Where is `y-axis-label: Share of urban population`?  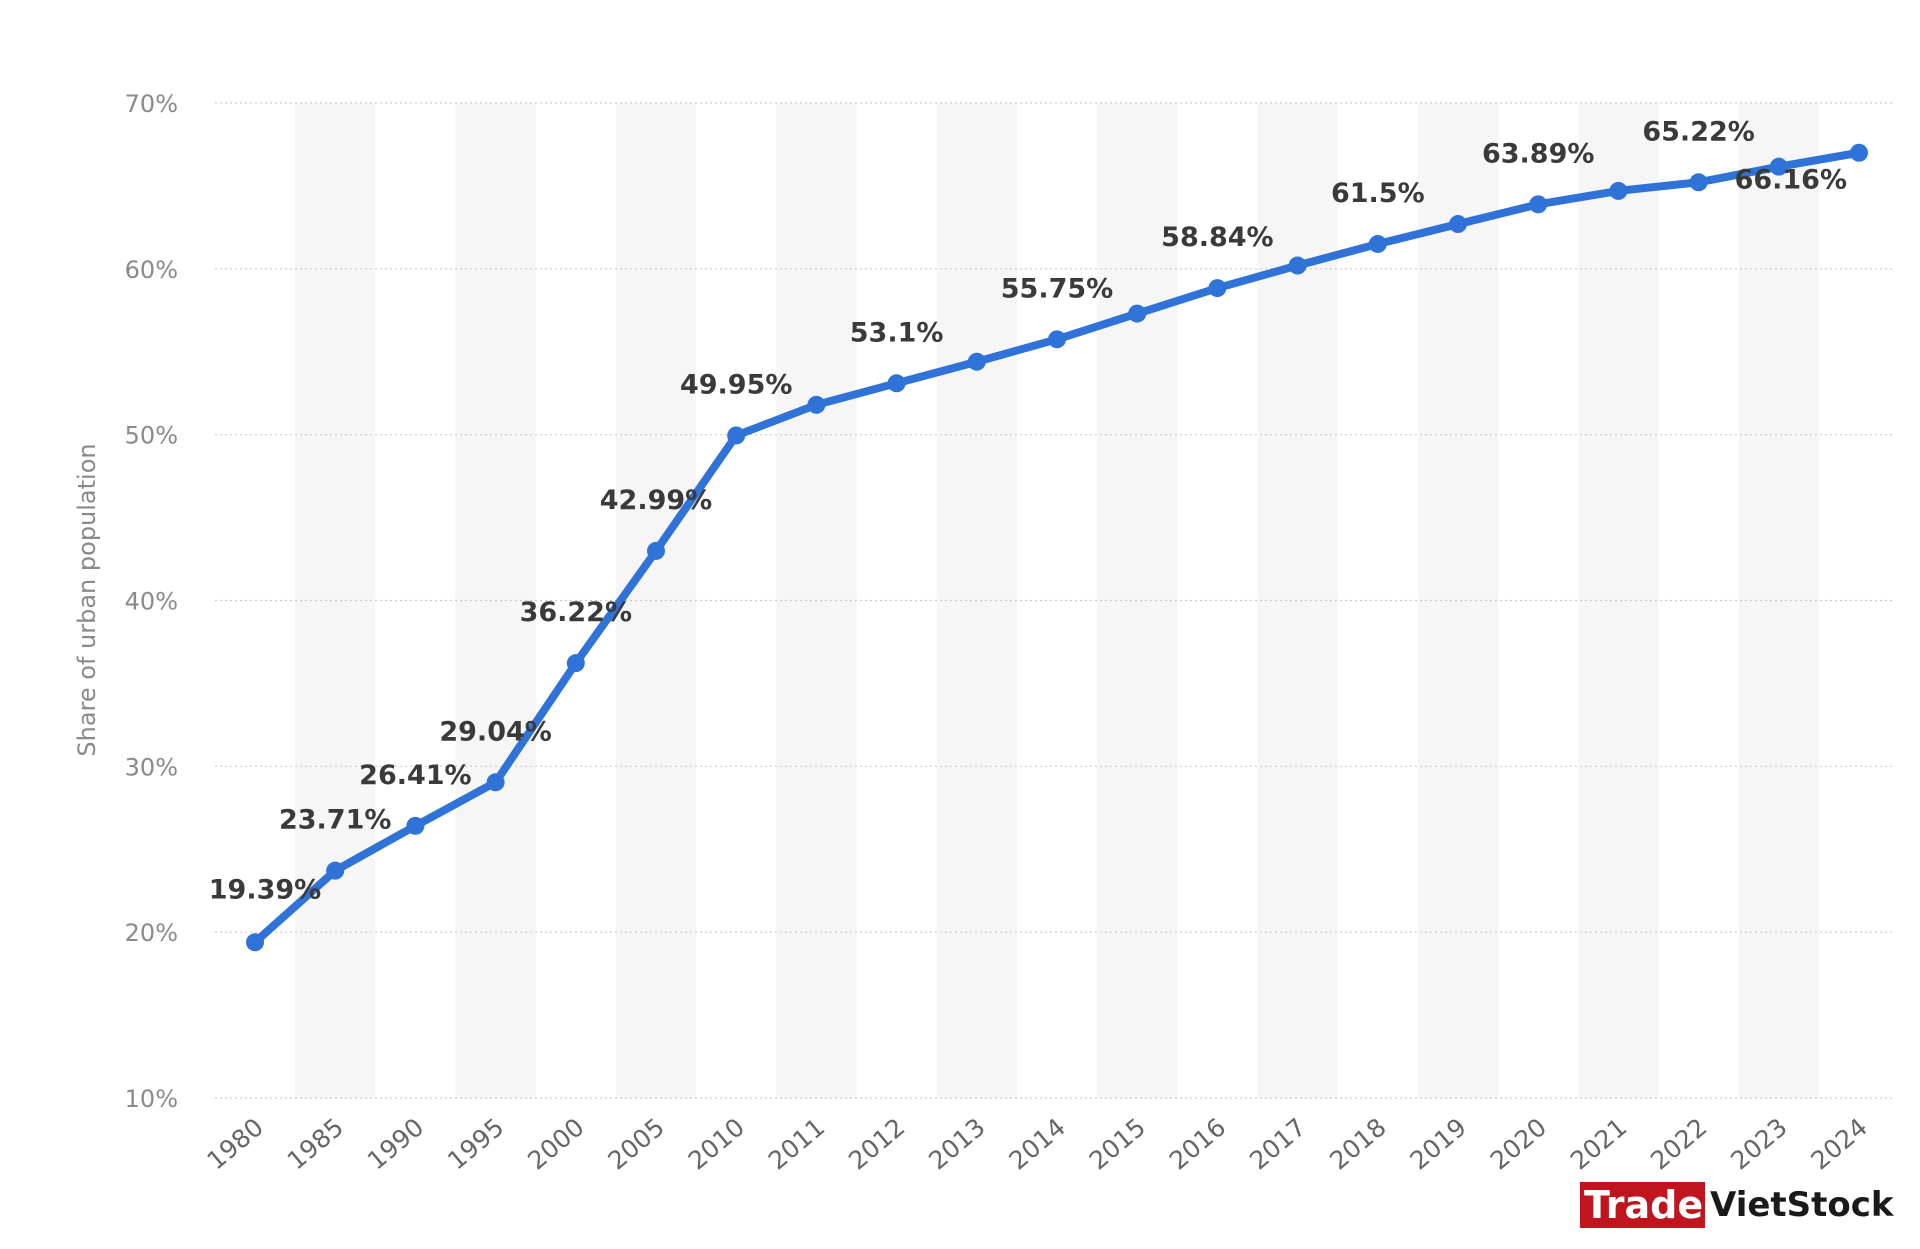 y-axis-label: Share of urban population is located at coordinates (87, 599).